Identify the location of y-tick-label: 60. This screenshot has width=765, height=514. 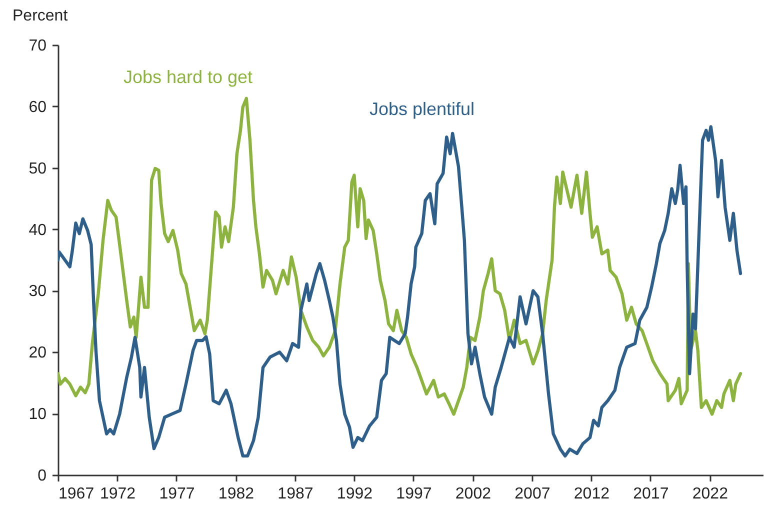
(37, 107).